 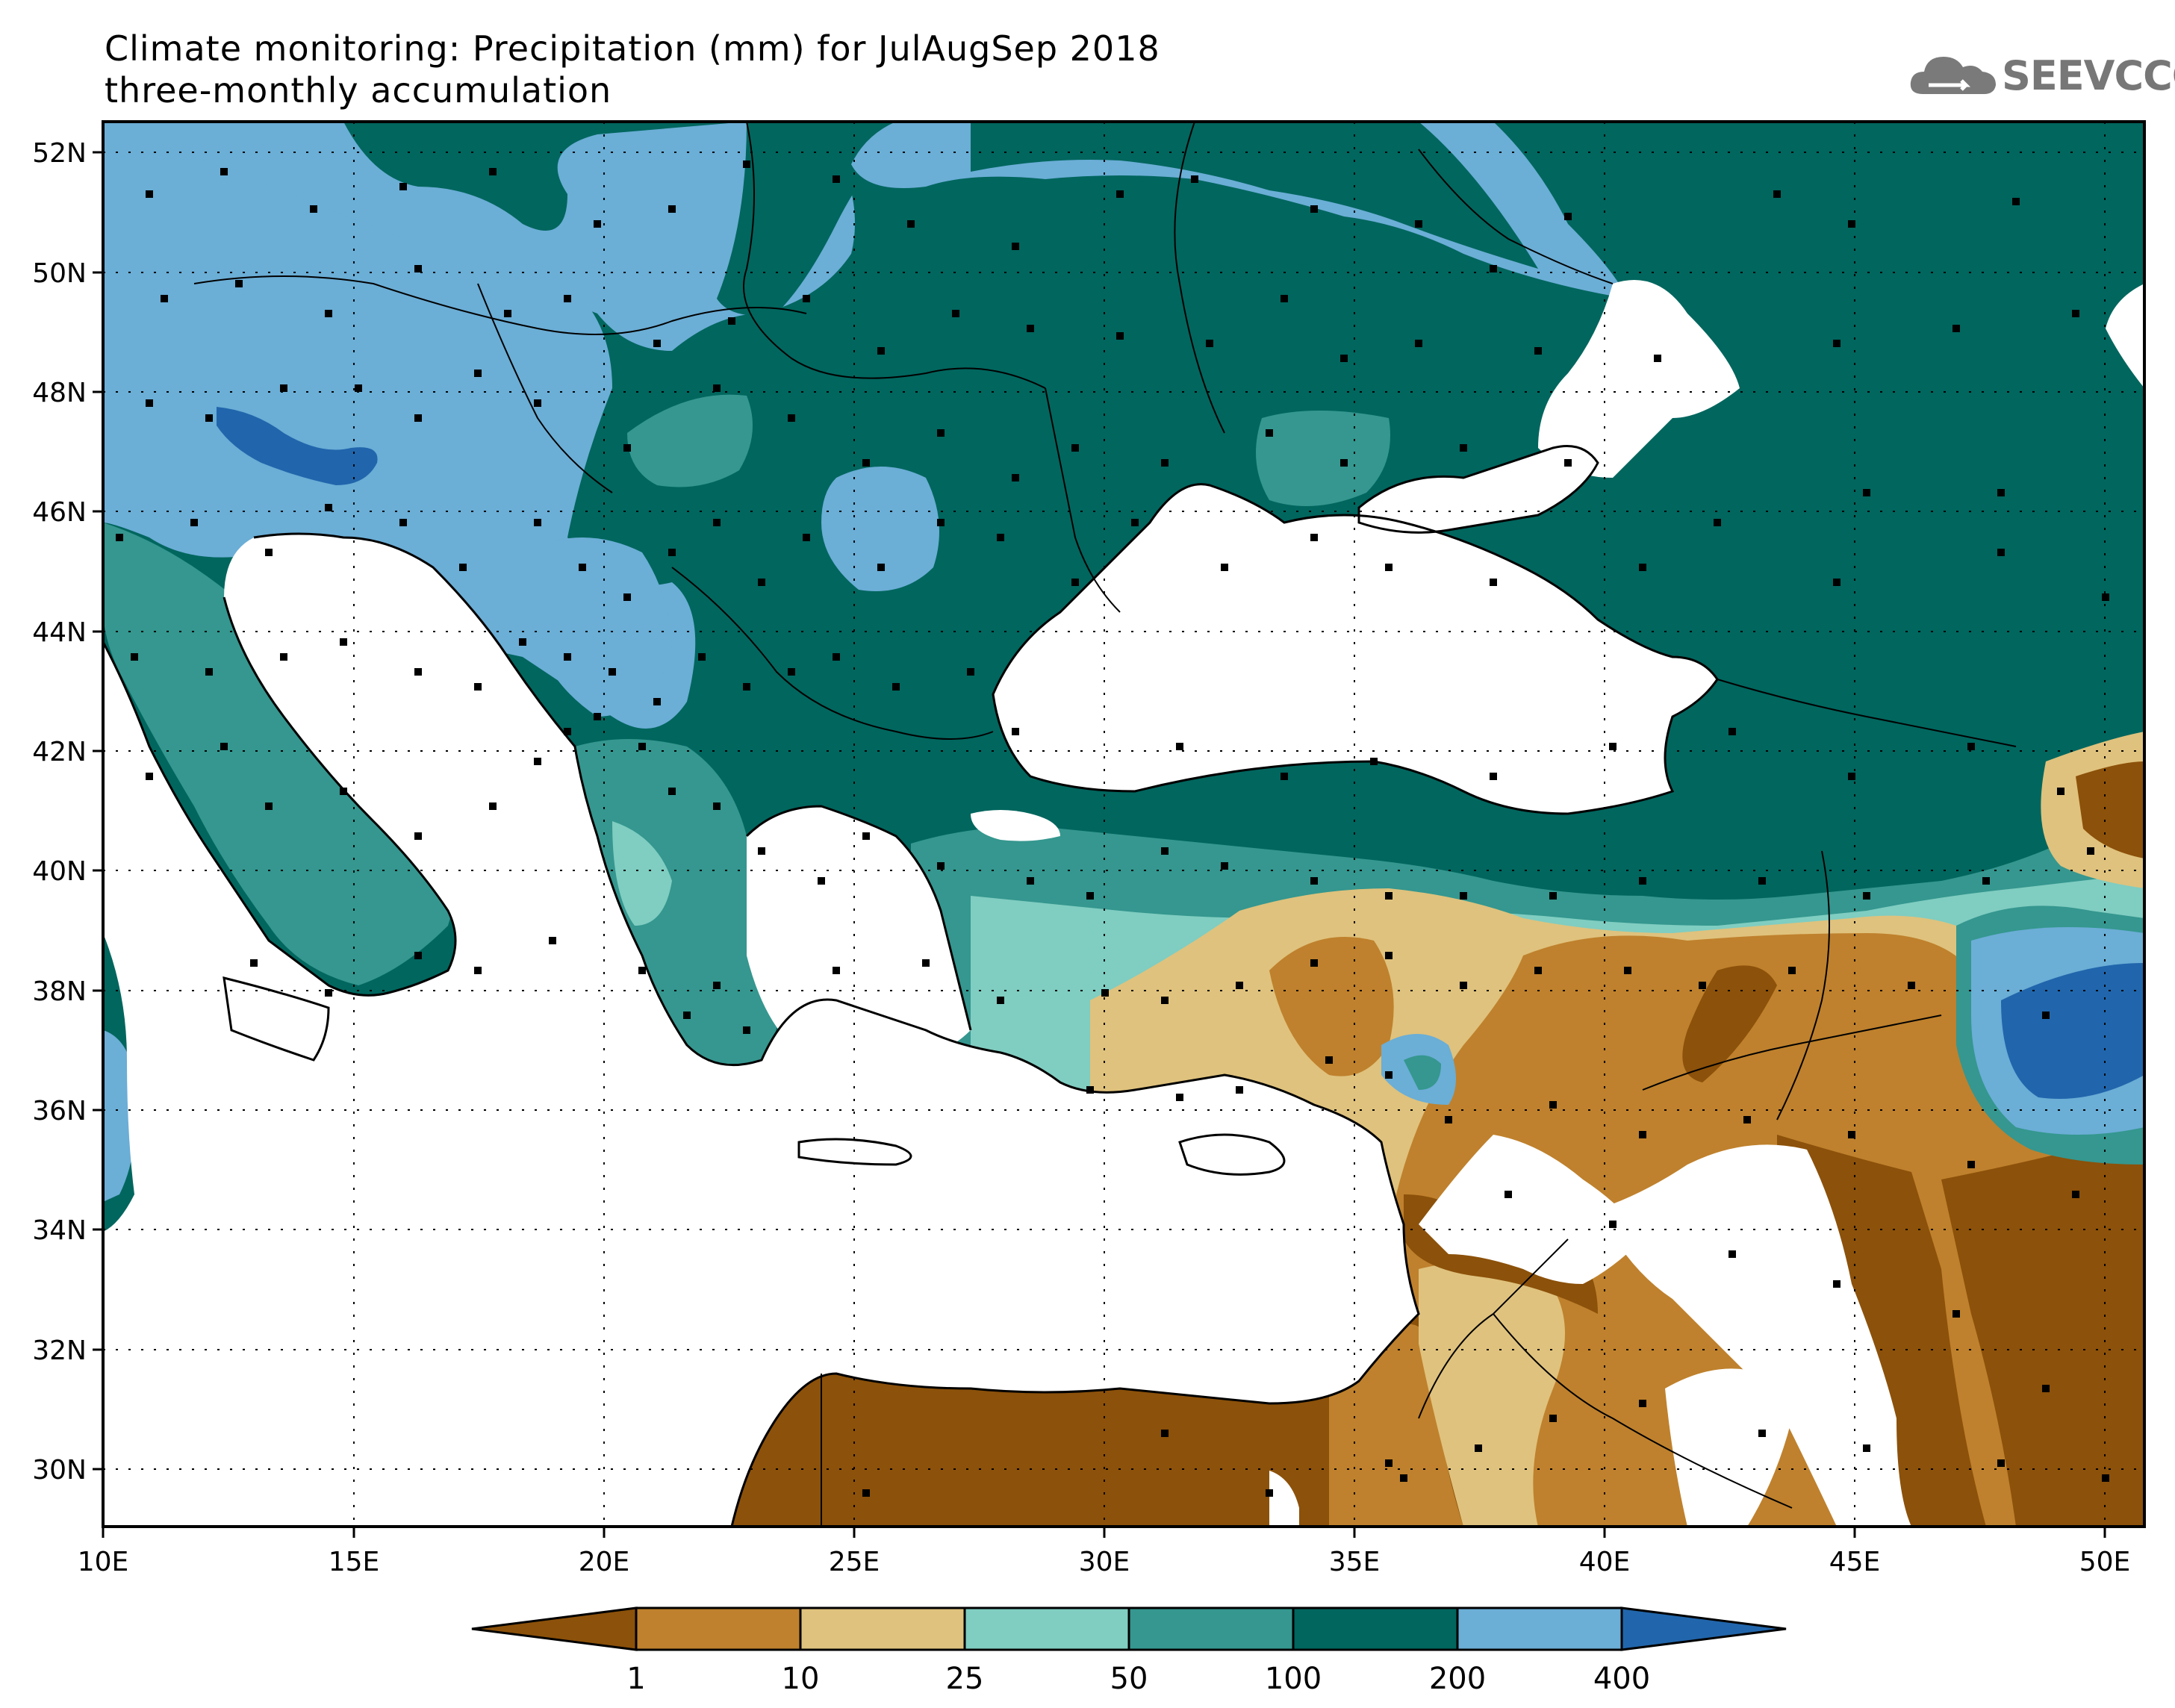 What do you see at coordinates (59, 1350) in the screenshot?
I see `lat-label: 32N` at bounding box center [59, 1350].